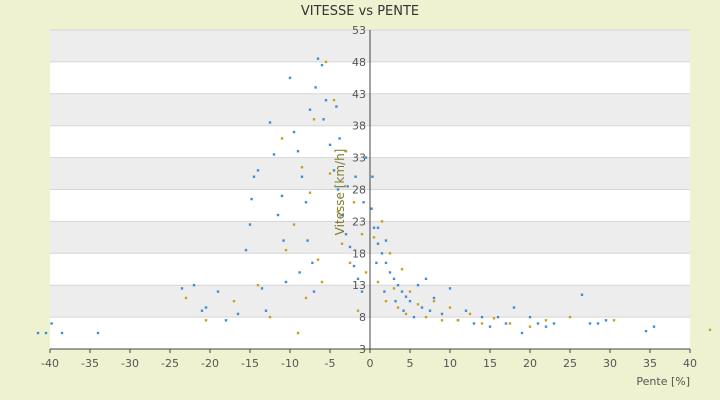 This screenshot has height=400, width=720. What do you see at coordinates (359, 253) in the screenshot?
I see `y-tick-label: 18` at bounding box center [359, 253].